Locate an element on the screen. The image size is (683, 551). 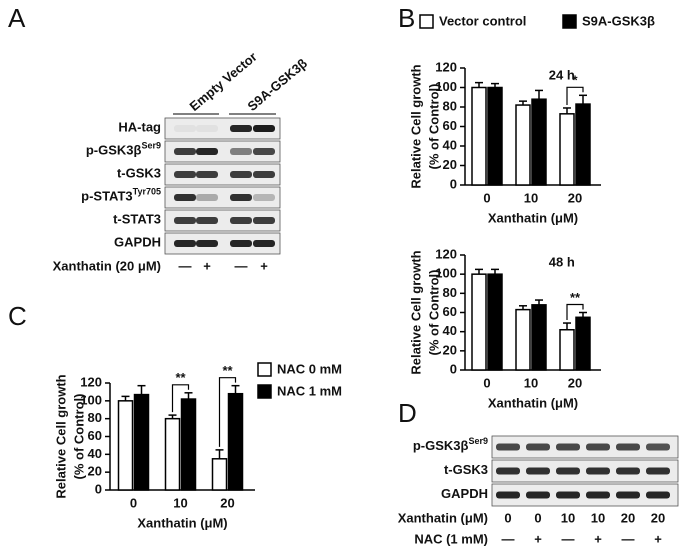
y-tick-label: 80 is located at coordinates (450, 292).